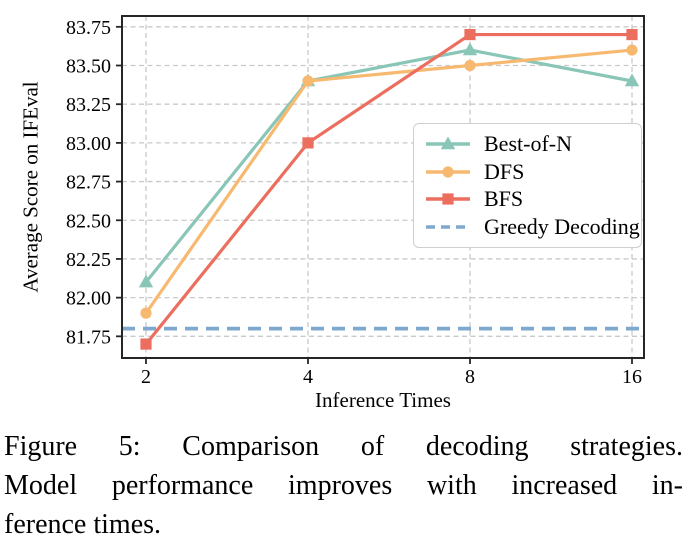 The height and width of the screenshot is (546, 690). I want to click on y-tick-label: 82.50, so click(88, 221).